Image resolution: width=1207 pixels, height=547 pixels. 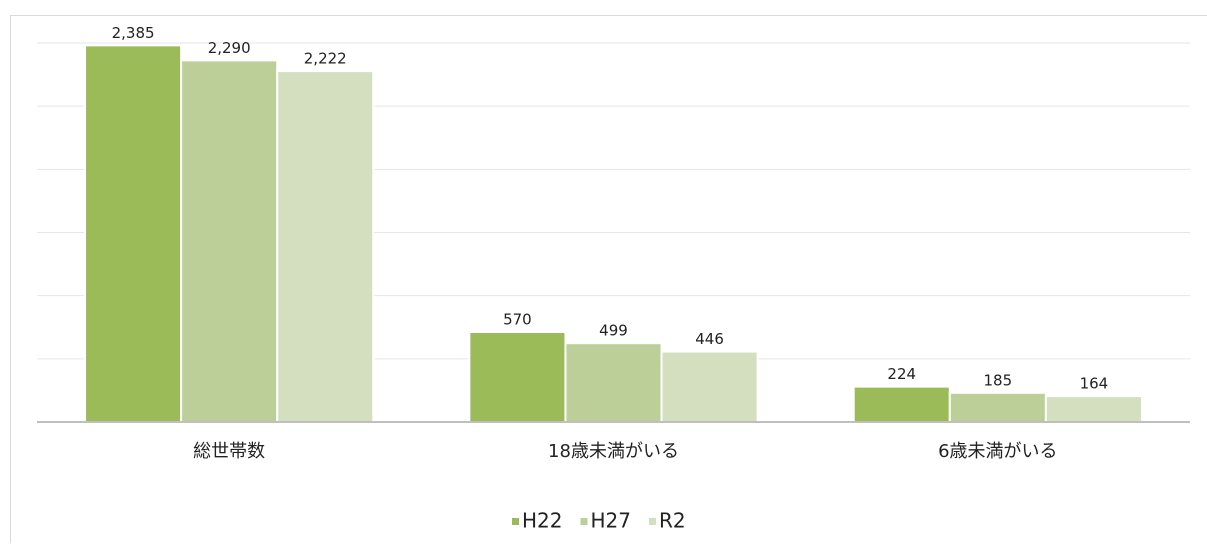 I want to click on data-label: 224, so click(x=901, y=374).